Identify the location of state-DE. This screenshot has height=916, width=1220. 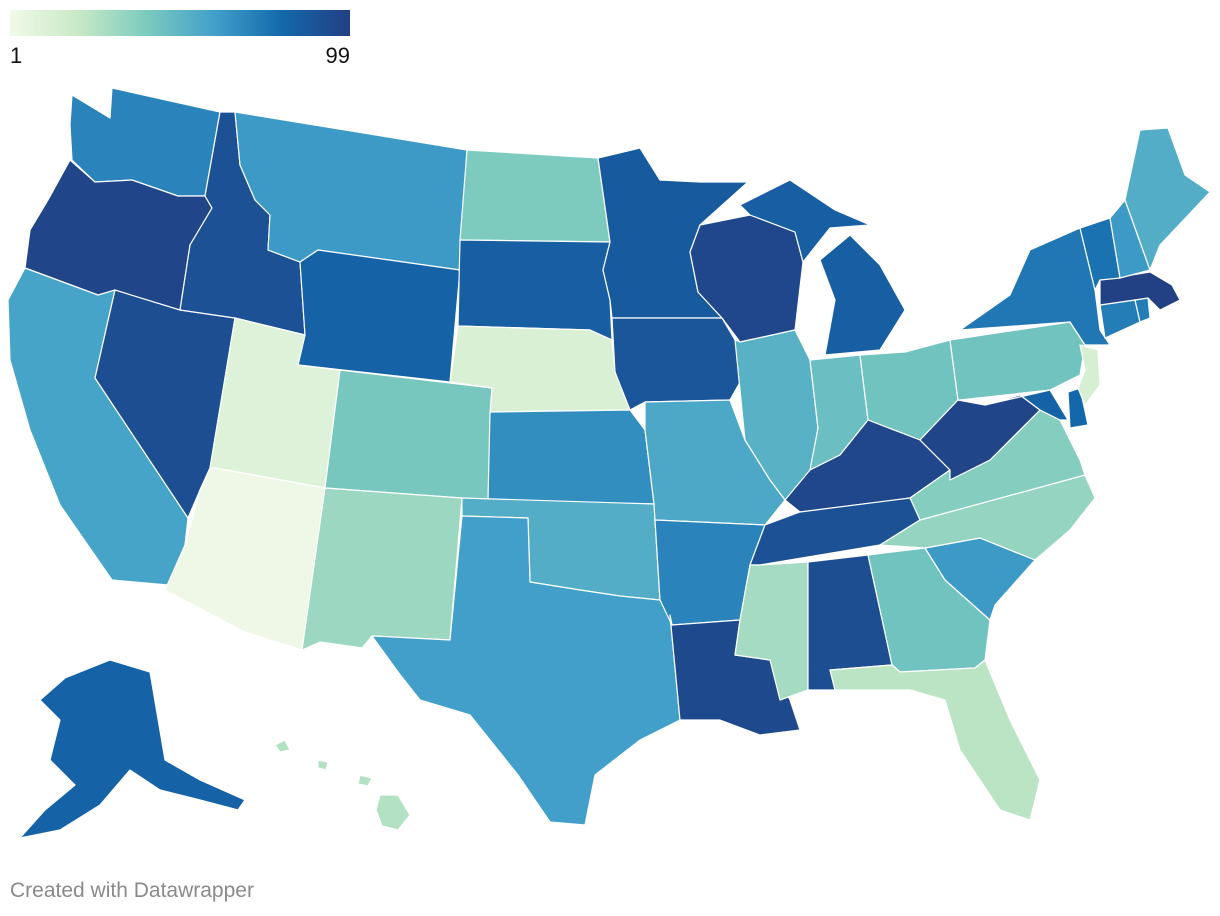
(1078, 408).